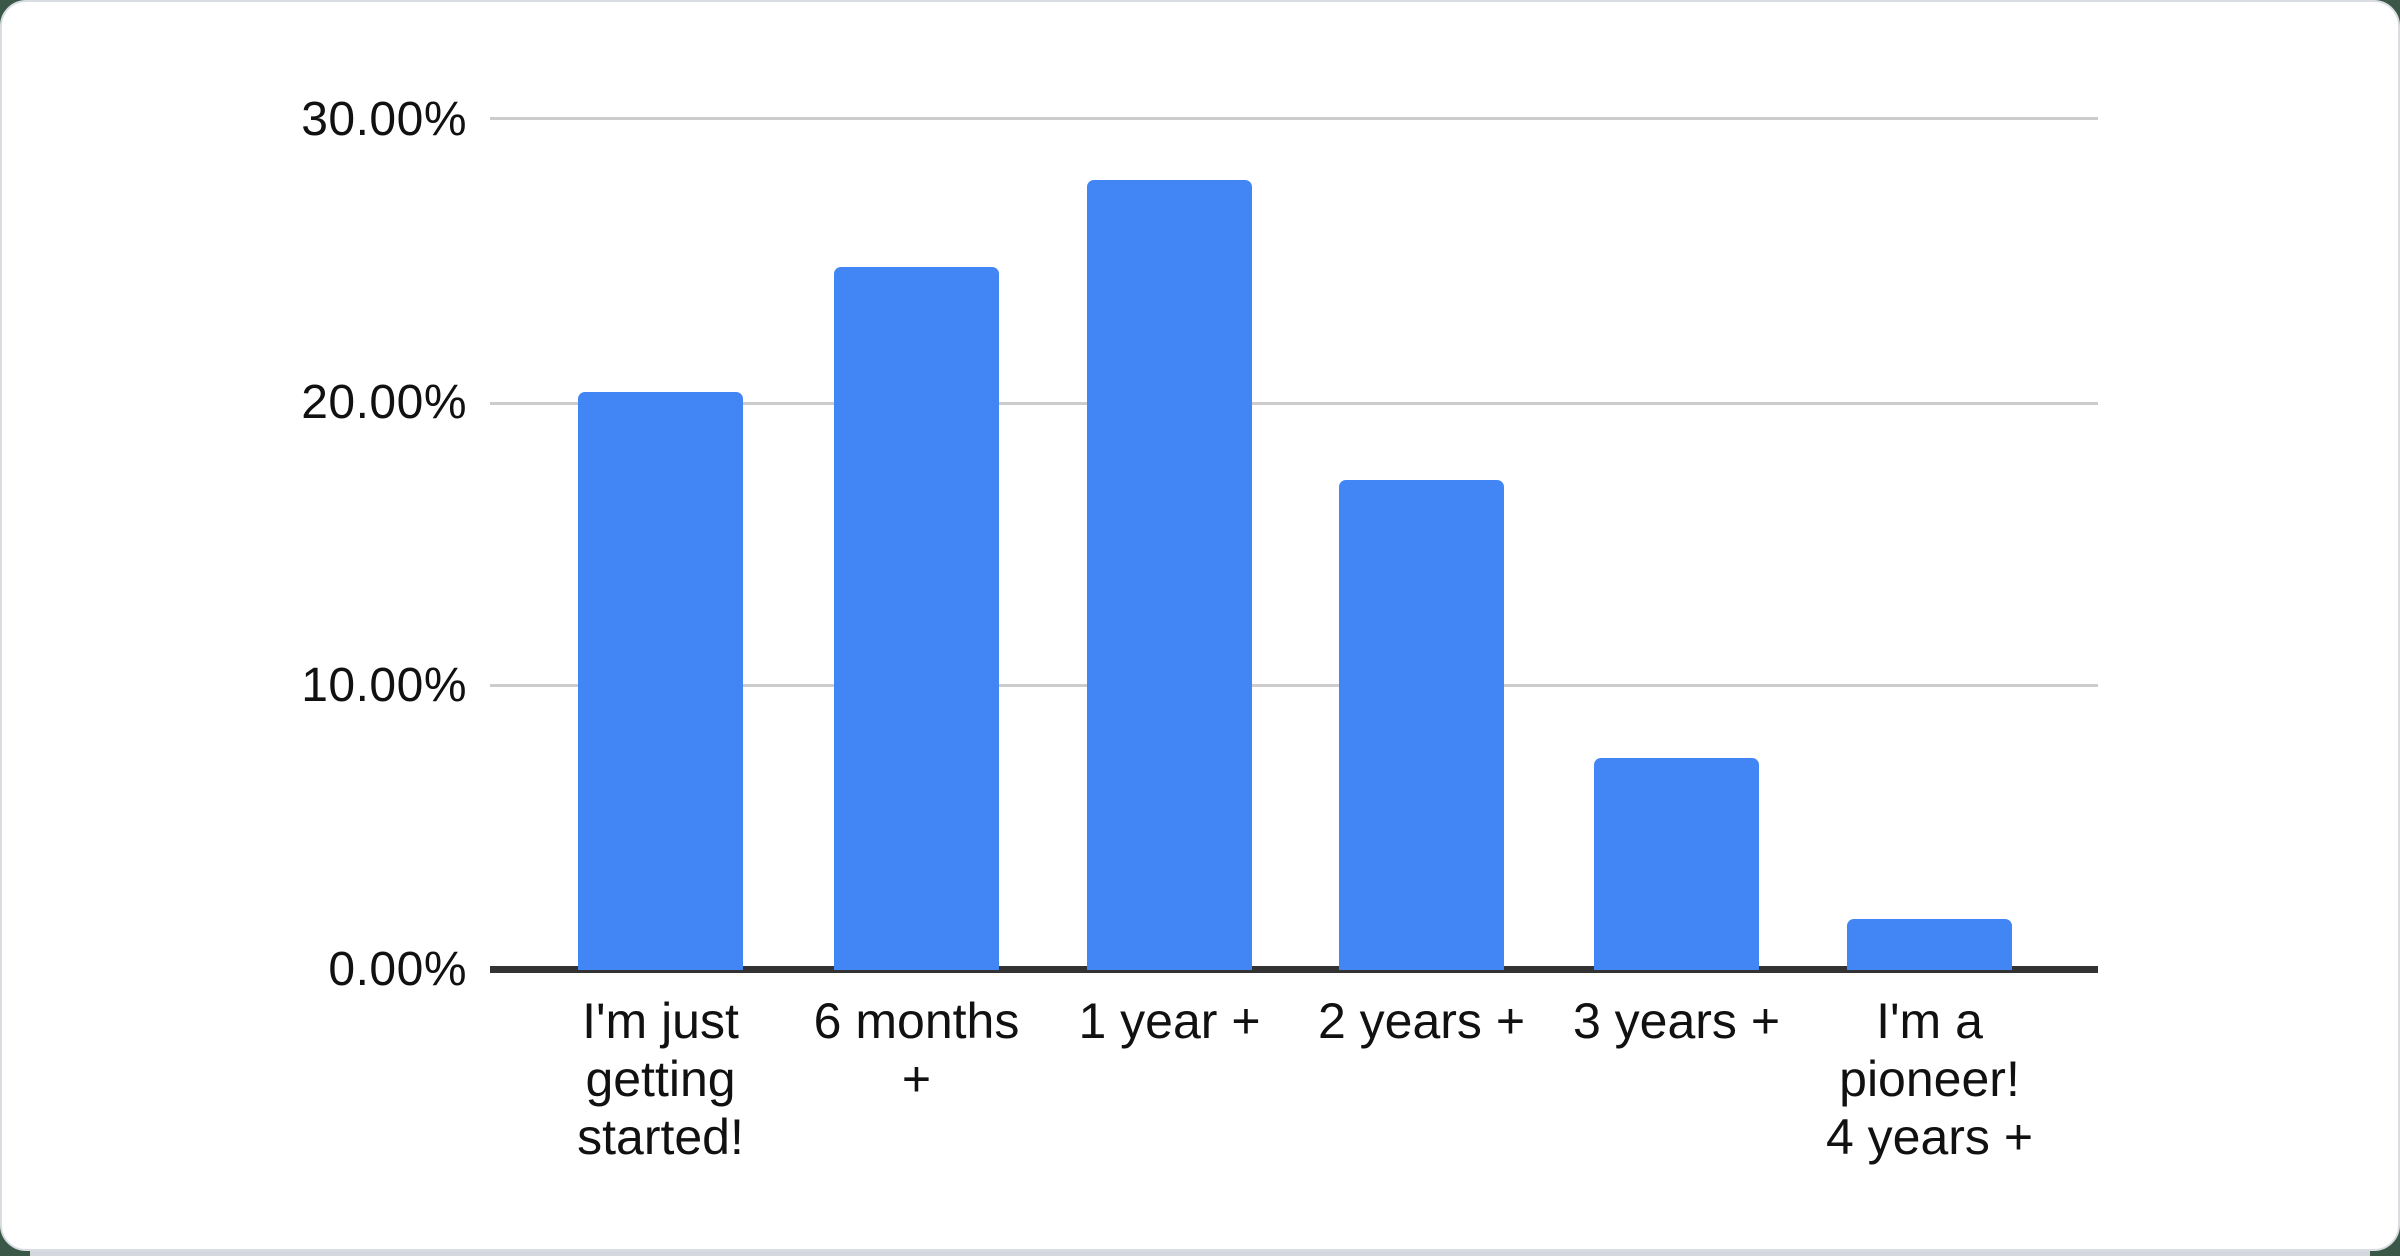  Describe the element at coordinates (916, 618) in the screenshot. I see `bar-6-months-plus` at that location.